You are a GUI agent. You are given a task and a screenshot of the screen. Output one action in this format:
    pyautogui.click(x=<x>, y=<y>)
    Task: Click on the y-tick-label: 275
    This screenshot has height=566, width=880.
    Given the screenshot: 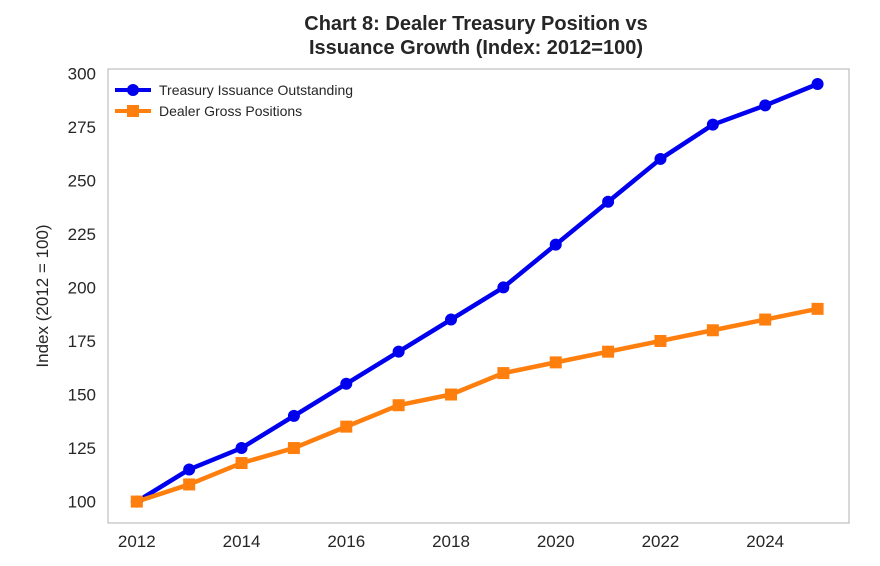 What is the action you would take?
    pyautogui.click(x=82, y=127)
    